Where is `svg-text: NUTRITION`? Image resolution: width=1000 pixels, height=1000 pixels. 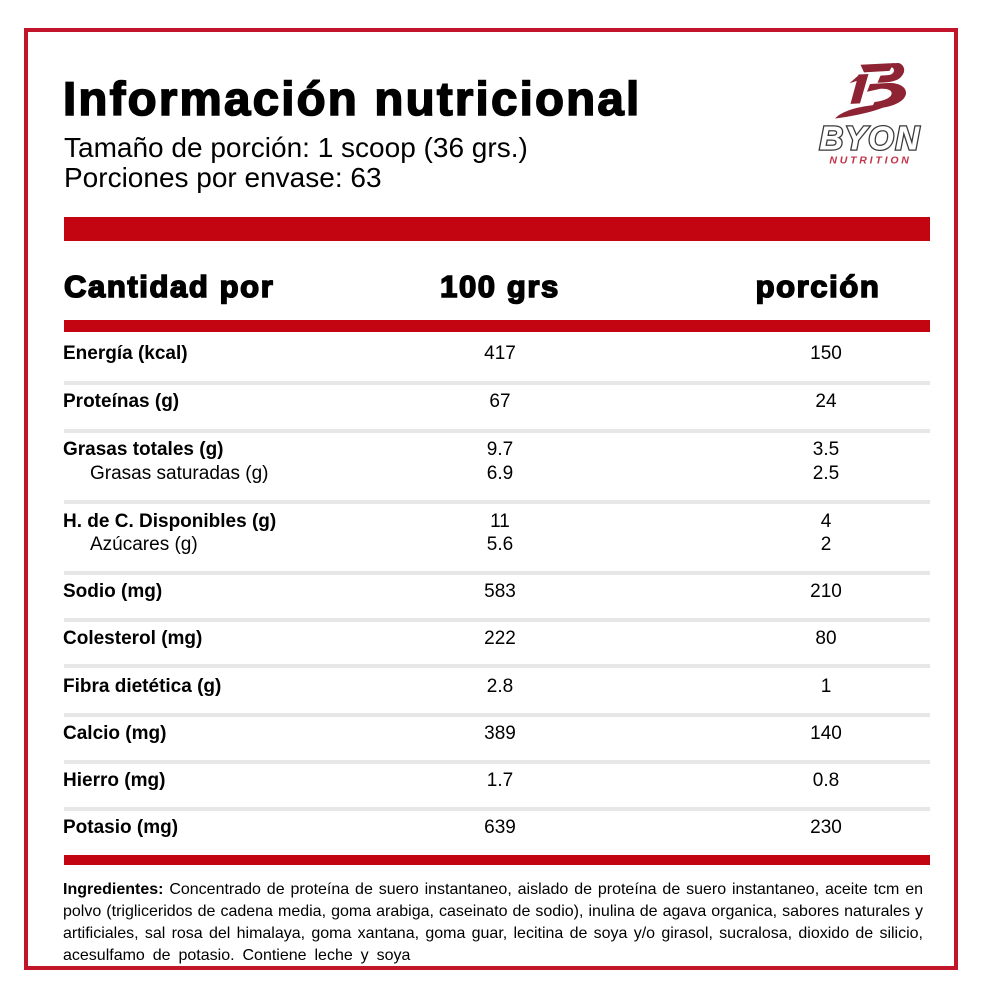
svg-text: NUTRITION is located at coordinates (870, 161).